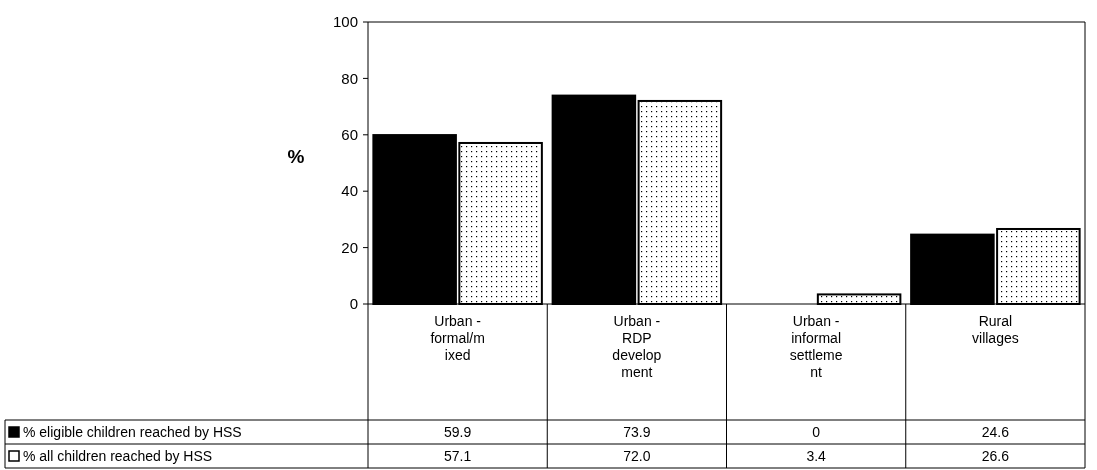  Describe the element at coordinates (995, 456) in the screenshot. I see `data-label: 26.6` at that location.